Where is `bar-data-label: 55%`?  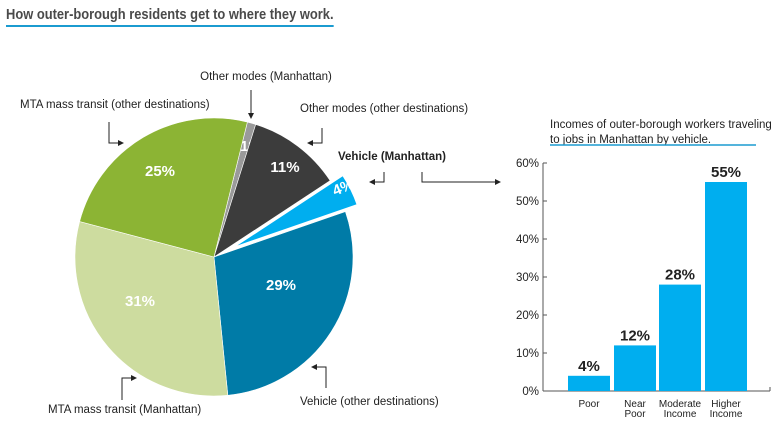
bar-data-label: 55% is located at coordinates (726, 172).